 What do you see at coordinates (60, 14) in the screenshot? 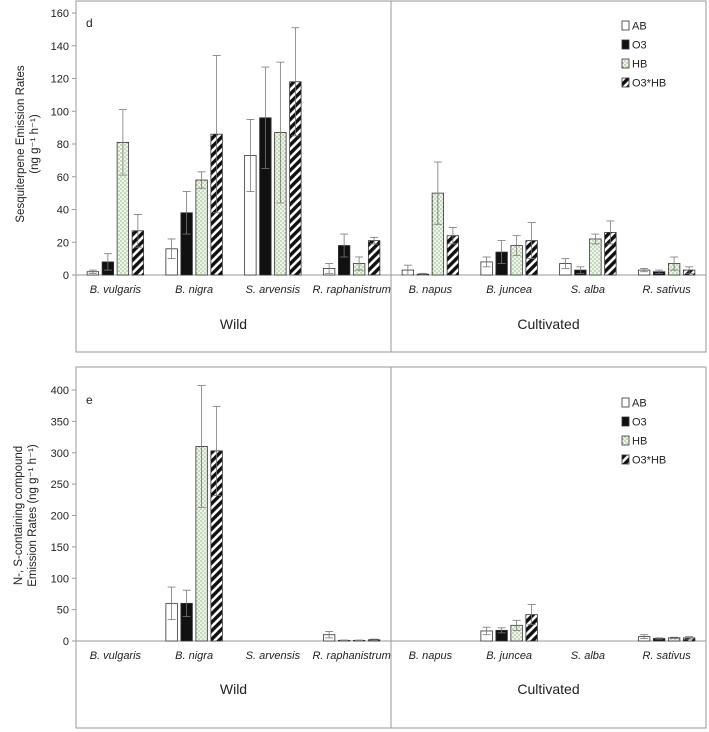
I see `y-tick-label: 160` at bounding box center [60, 14].